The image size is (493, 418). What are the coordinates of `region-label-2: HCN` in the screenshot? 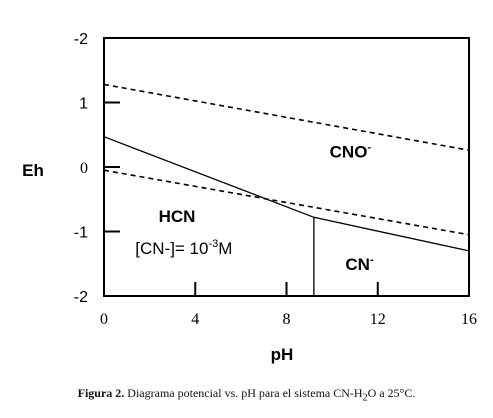 It's located at (177, 216).